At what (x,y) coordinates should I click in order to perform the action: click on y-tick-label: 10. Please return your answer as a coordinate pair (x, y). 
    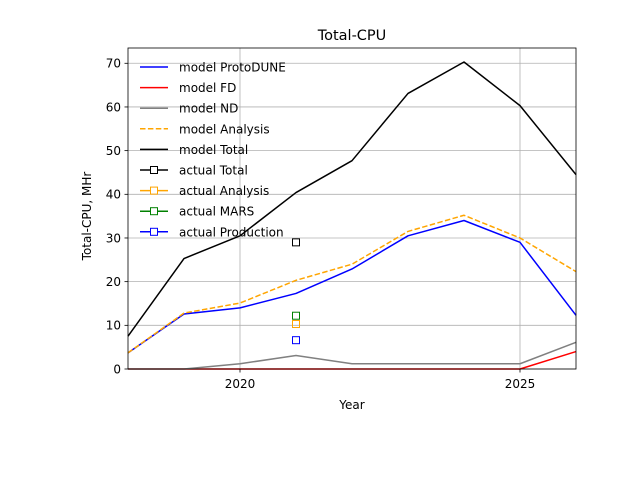
    Looking at the image, I should click on (113, 326).